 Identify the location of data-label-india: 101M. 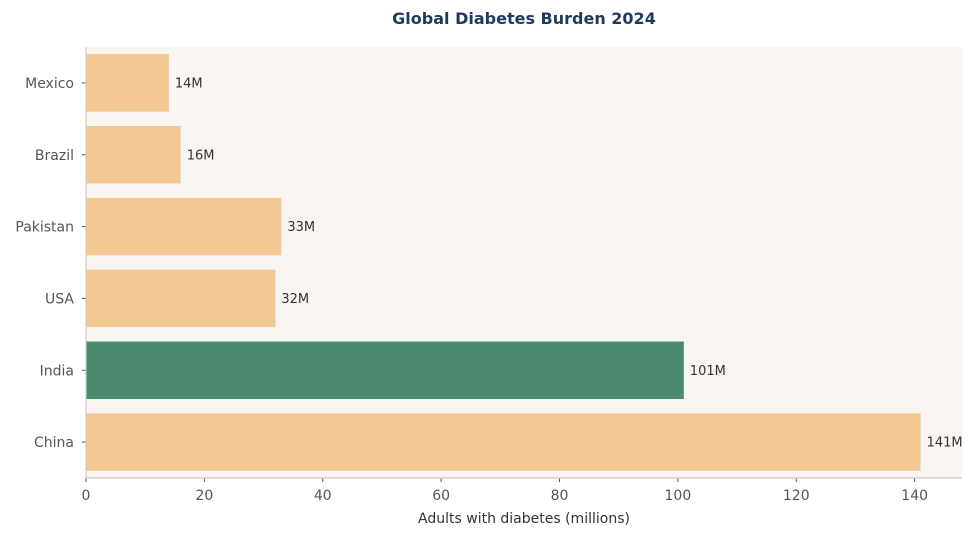
(708, 371).